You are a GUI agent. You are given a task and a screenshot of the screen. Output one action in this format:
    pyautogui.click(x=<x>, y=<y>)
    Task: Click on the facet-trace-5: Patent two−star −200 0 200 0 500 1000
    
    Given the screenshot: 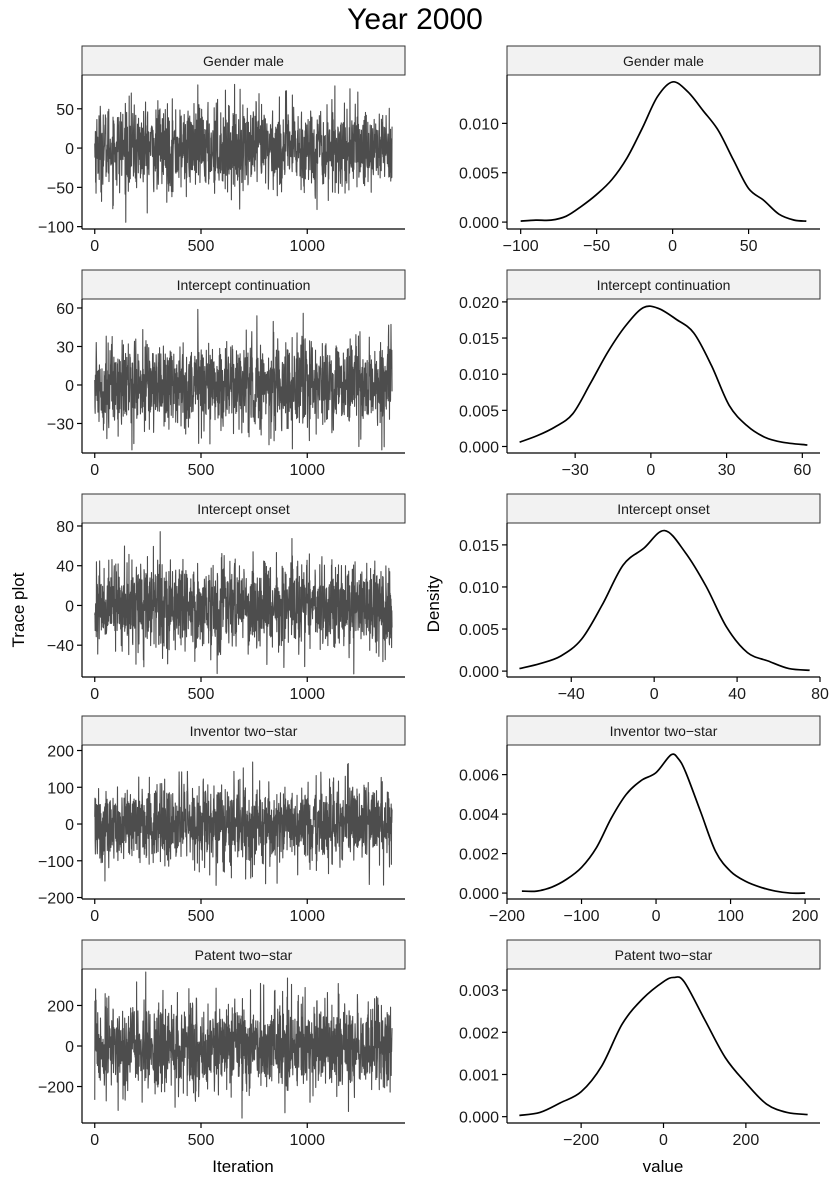 What is the action you would take?
    pyautogui.click(x=222, y=1044)
    